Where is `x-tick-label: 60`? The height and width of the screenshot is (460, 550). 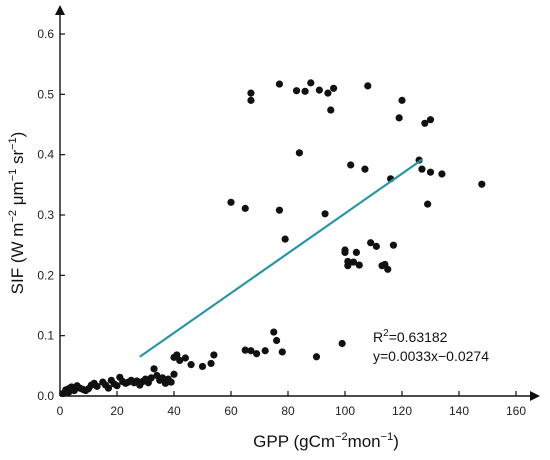
x-tick-label: 60 is located at coordinates (231, 411).